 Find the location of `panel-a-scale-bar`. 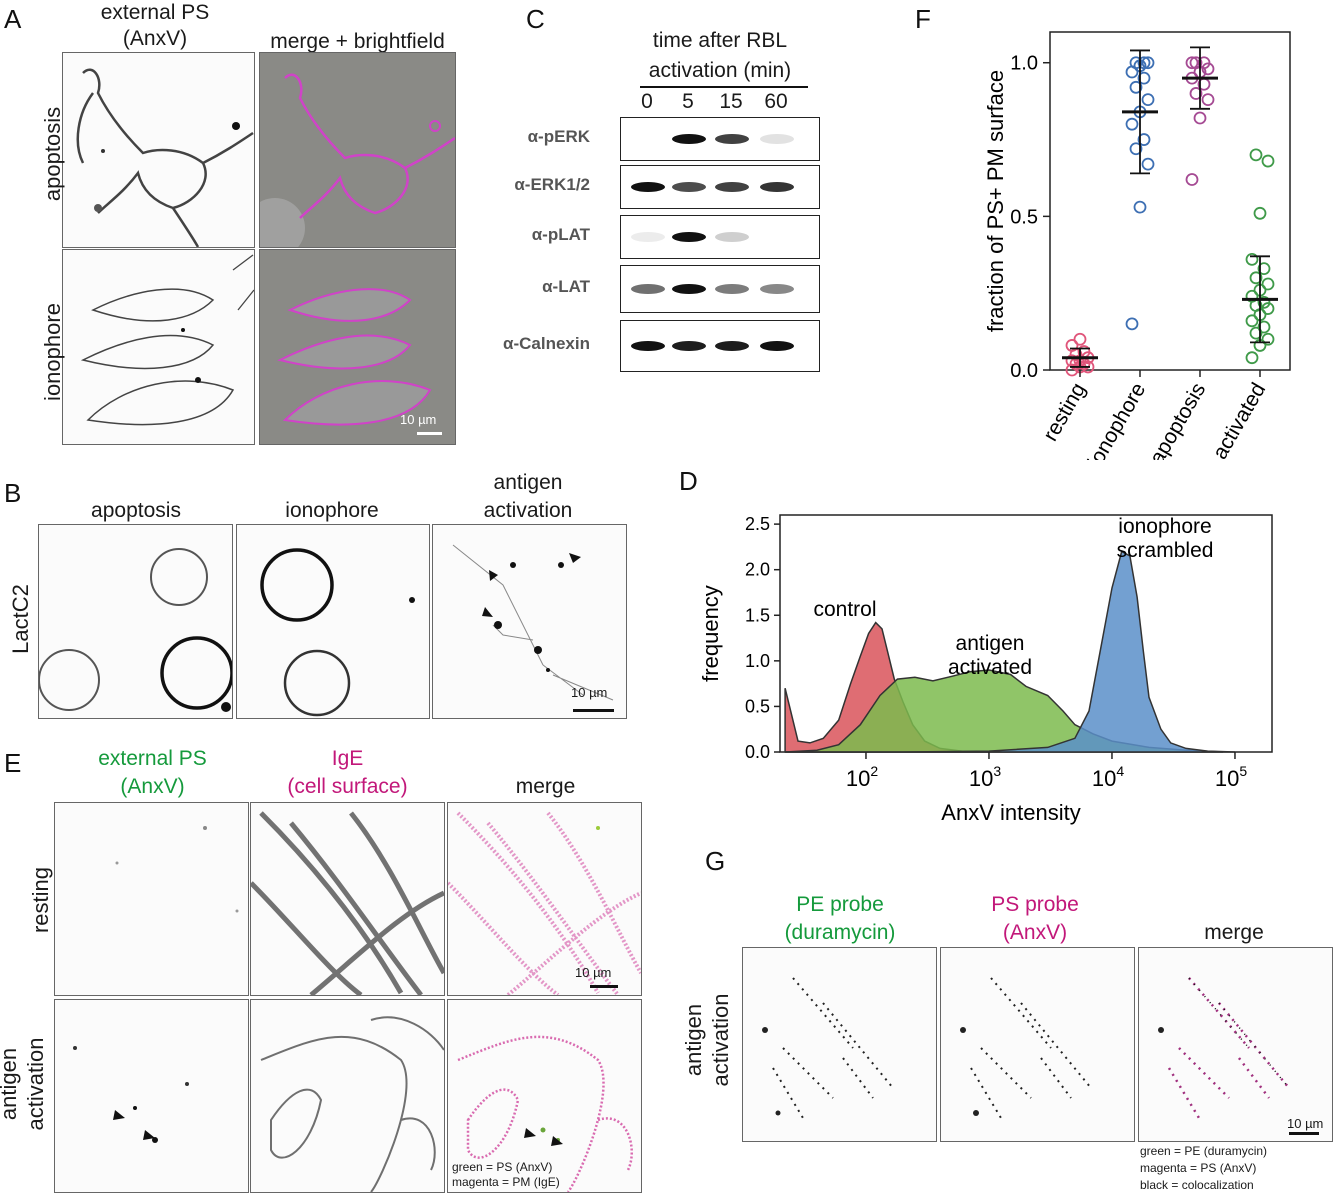

panel-a-scale-bar is located at coordinates (429, 433).